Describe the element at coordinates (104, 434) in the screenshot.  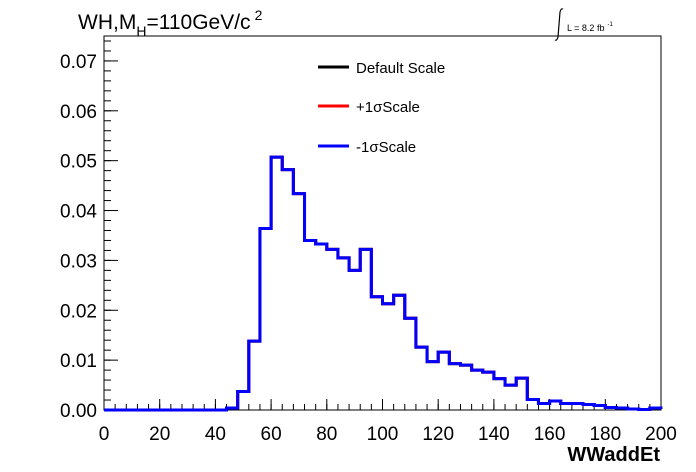
I see `x-tick-label: 0` at that location.